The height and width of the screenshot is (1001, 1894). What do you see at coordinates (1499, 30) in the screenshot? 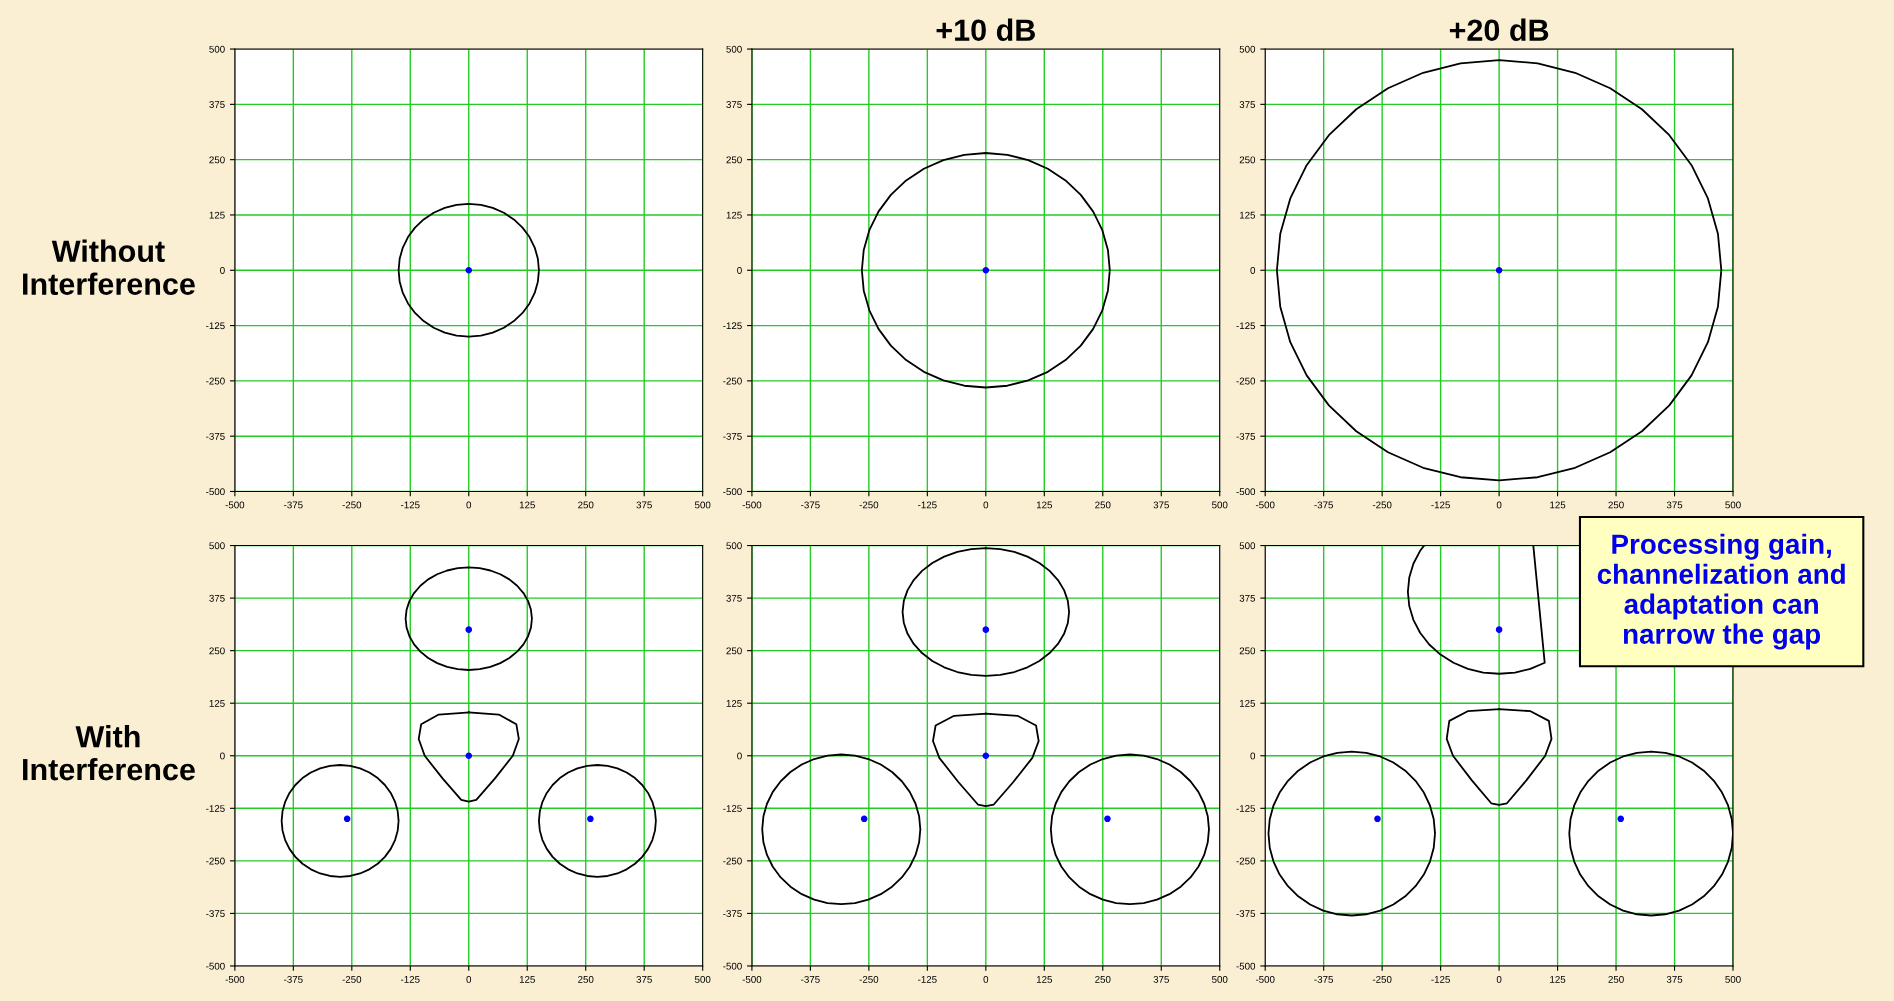
I see `chart-title: +20 dB` at bounding box center [1499, 30].